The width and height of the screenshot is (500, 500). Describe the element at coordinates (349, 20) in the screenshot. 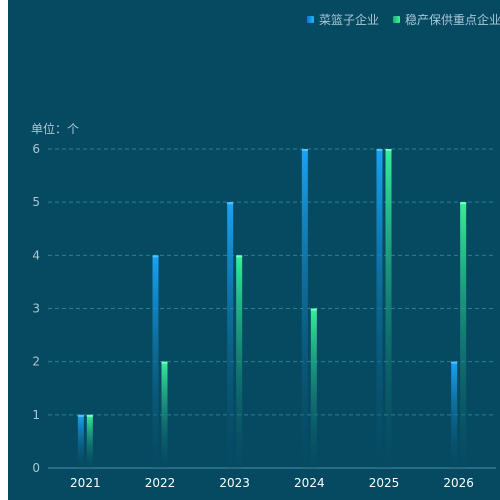

I see `legend-label-series-1: 菜篮子企业` at that location.